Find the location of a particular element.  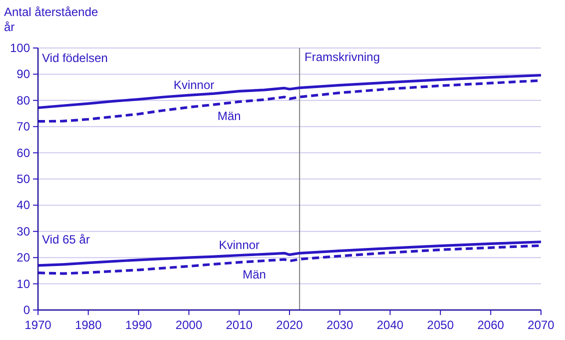

line-series is located at coordinates (289, 92).